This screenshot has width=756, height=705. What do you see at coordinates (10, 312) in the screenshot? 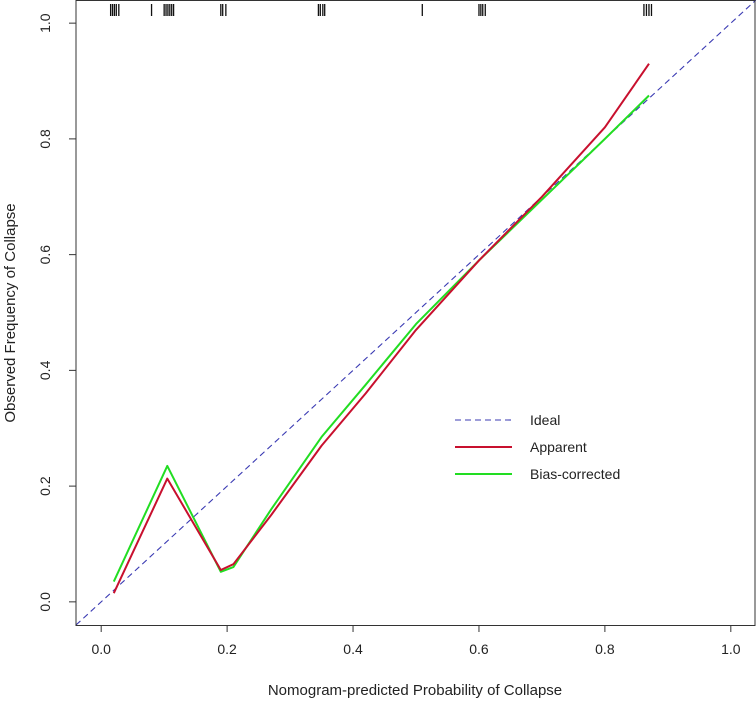
I see `y-axis-label: Observed Frequency of Collapse` at bounding box center [10, 312].